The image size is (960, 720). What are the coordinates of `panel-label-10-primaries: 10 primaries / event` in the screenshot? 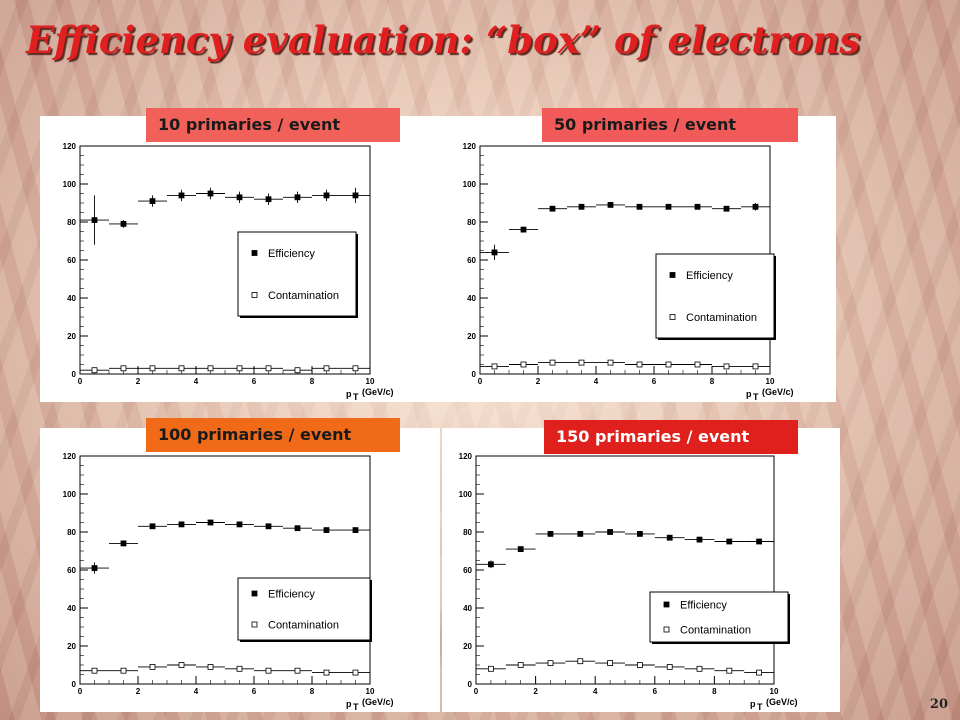 It's located at (273, 125).